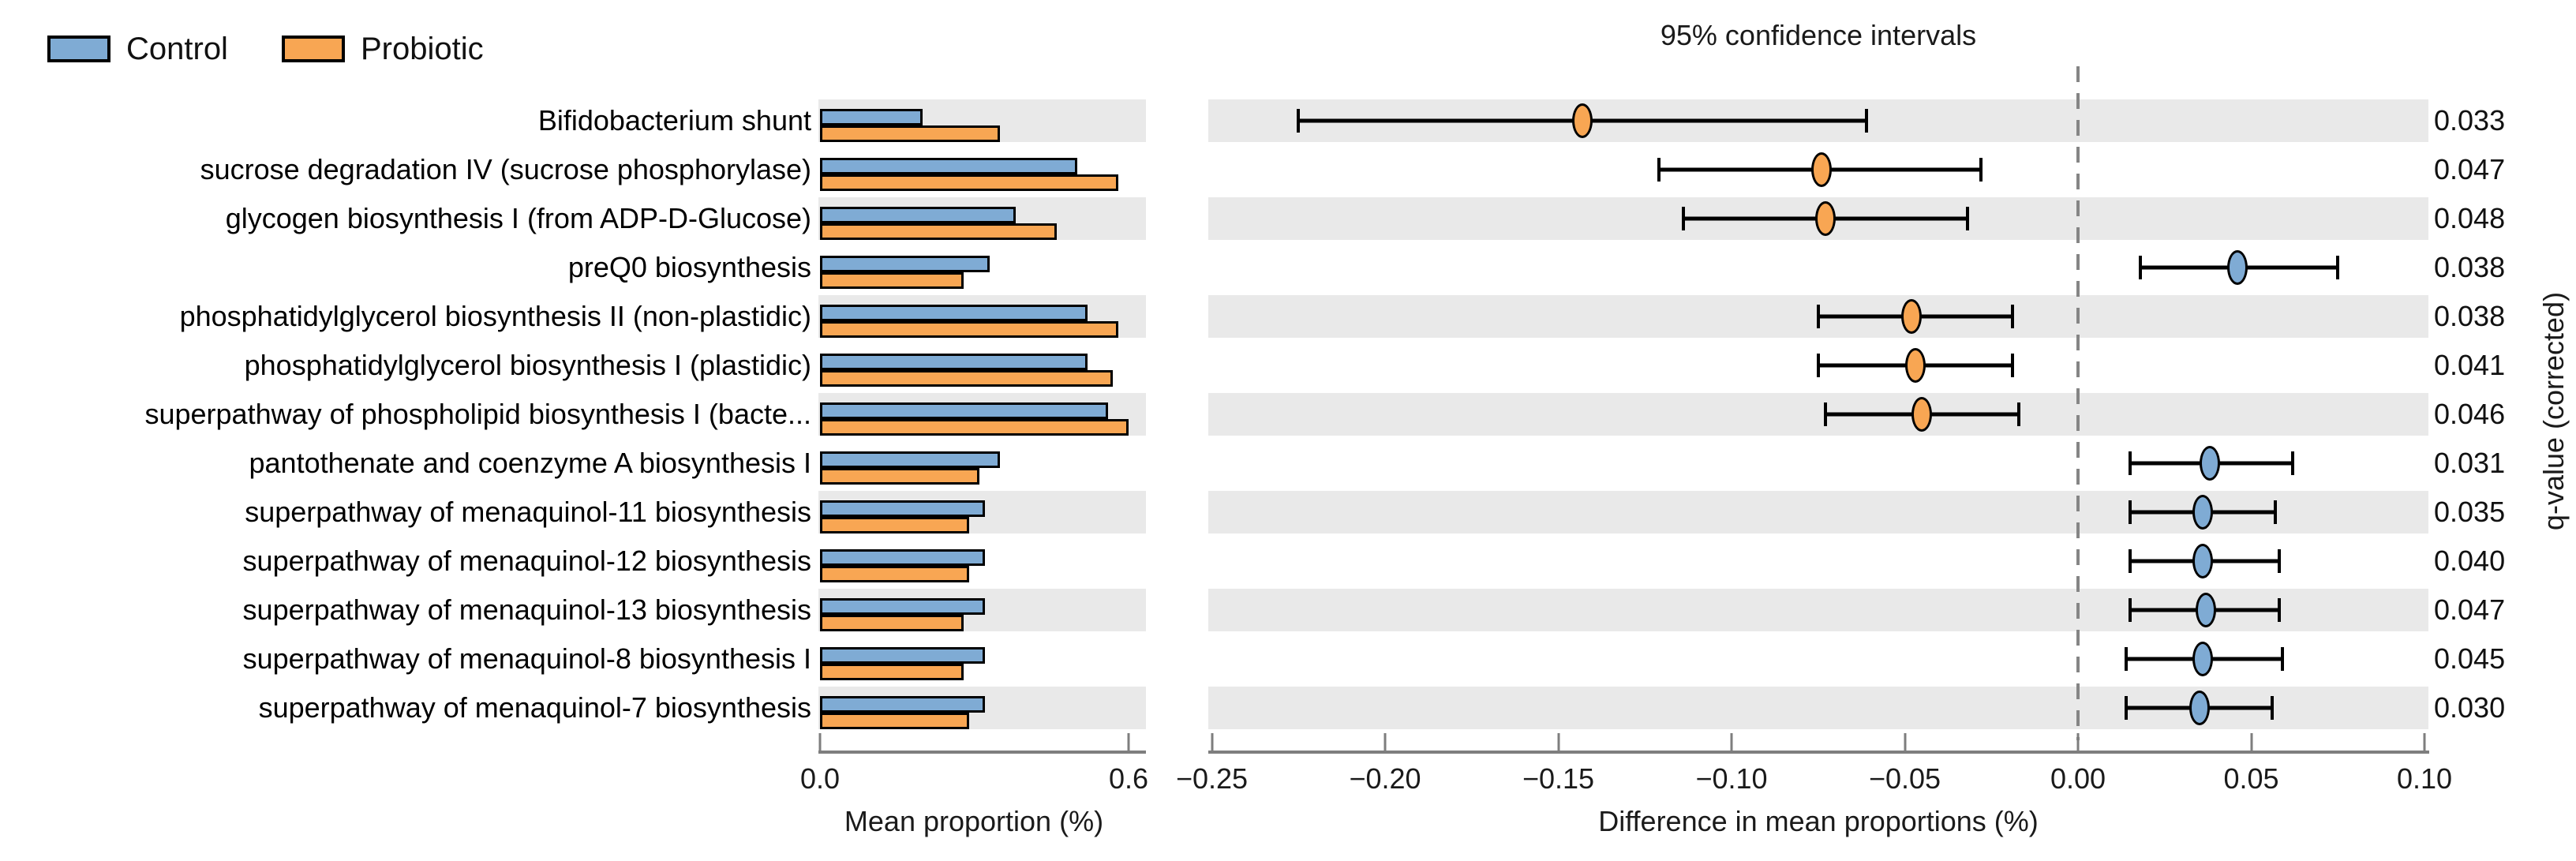  I want to click on right-x-axis, so click(1818, 752).